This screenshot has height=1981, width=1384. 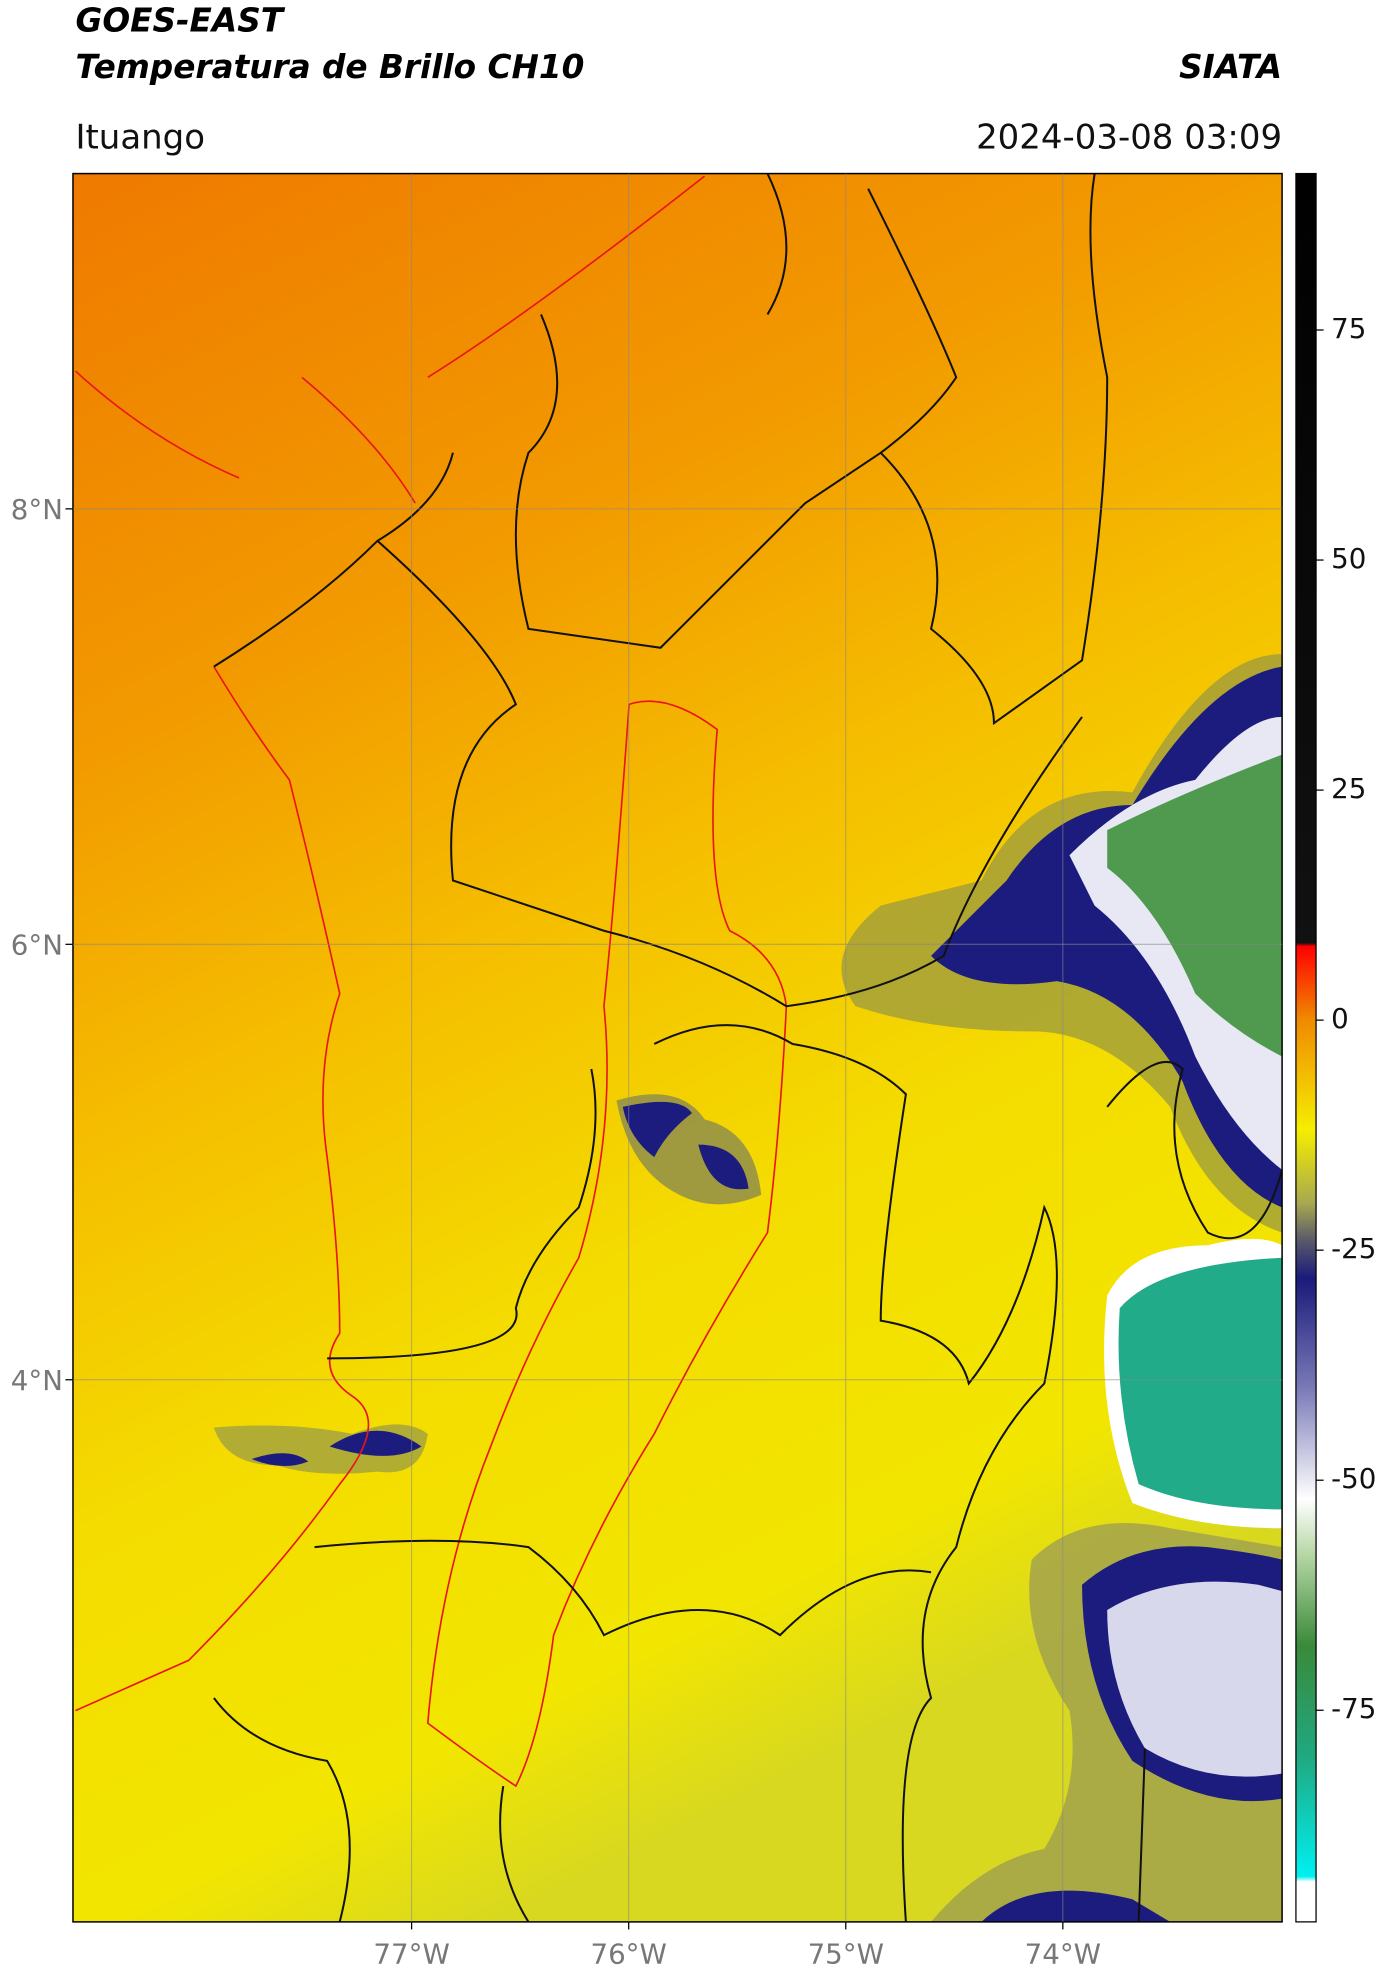 What do you see at coordinates (329, 67) in the screenshot?
I see `subtitle: Temperatura de Brillo CH10` at bounding box center [329, 67].